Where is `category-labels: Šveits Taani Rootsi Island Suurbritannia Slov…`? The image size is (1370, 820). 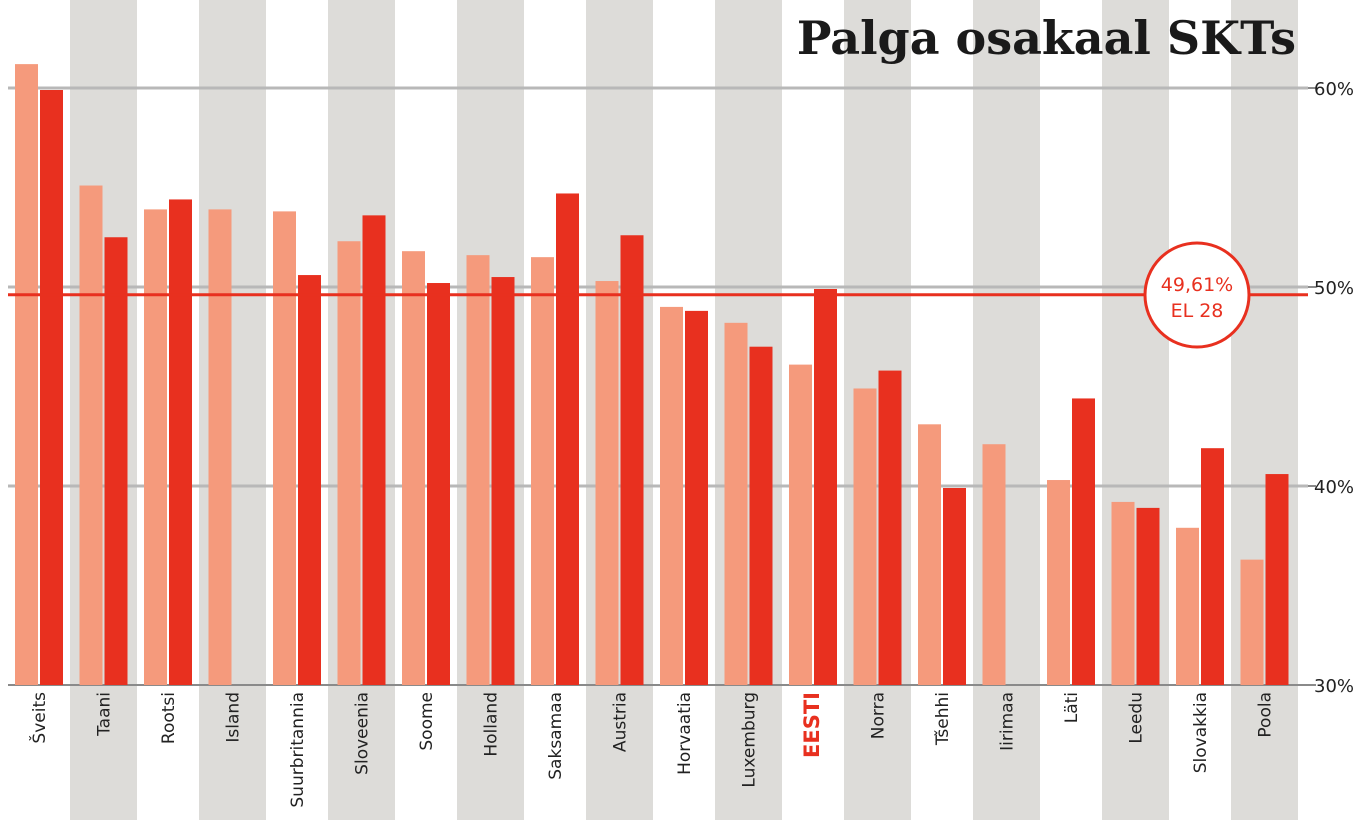
category-labels: Šveits Taani Rootsi Island Suurbritannia Slov… is located at coordinates (652, 750).